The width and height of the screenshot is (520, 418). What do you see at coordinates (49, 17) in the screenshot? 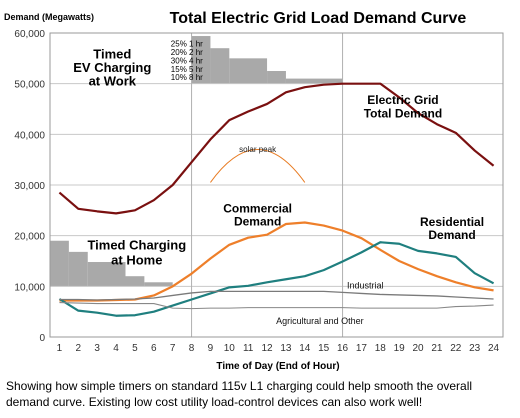
I see `y-axis-label: Demand (Megawatts)` at bounding box center [49, 17].